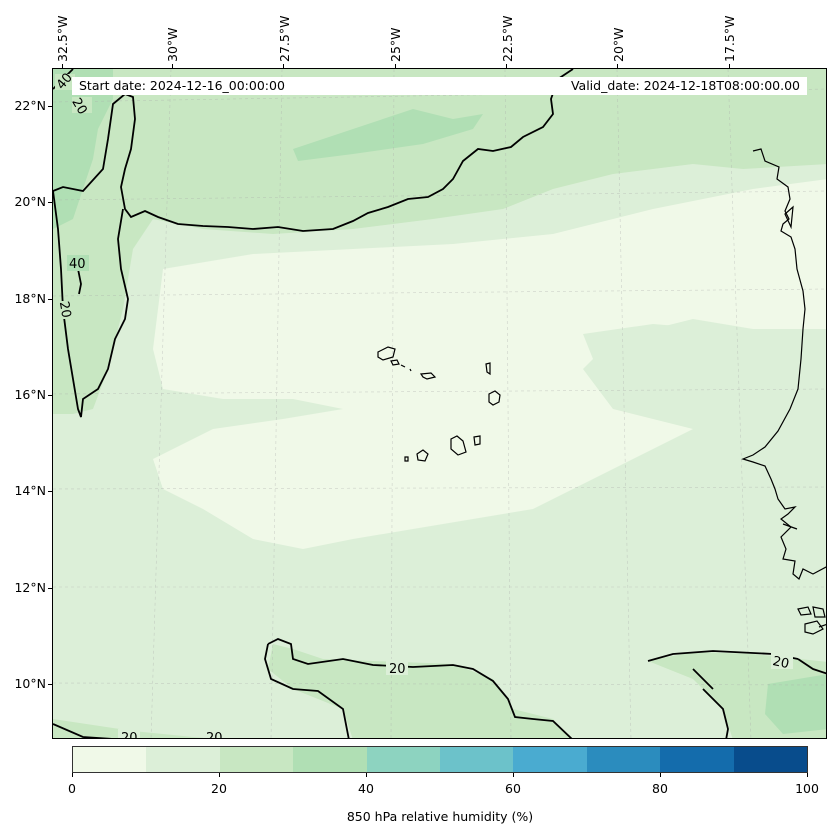  Describe the element at coordinates (30, 683) in the screenshot. I see `lat-label: 10°N` at that location.